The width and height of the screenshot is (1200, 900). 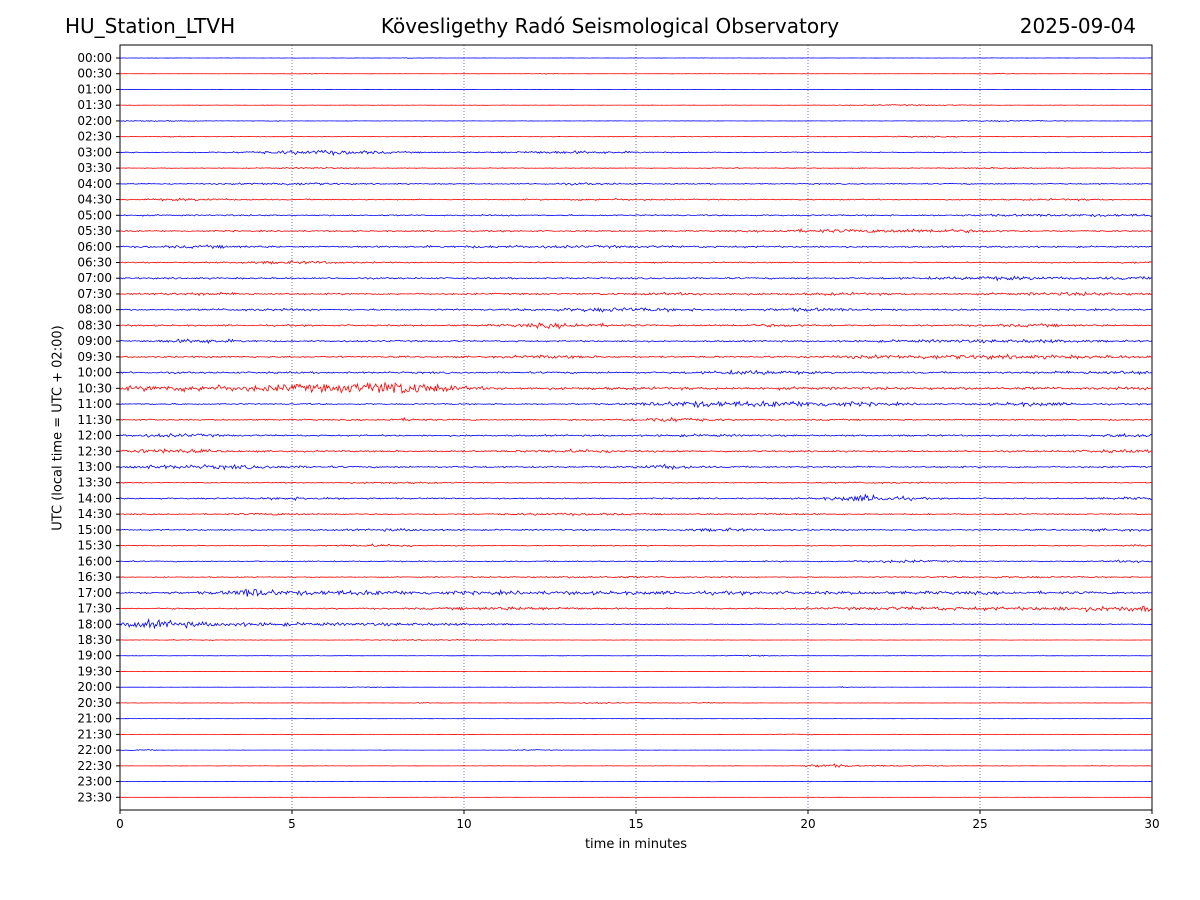 I want to click on row-label-0400: 04:00, so click(x=94, y=184).